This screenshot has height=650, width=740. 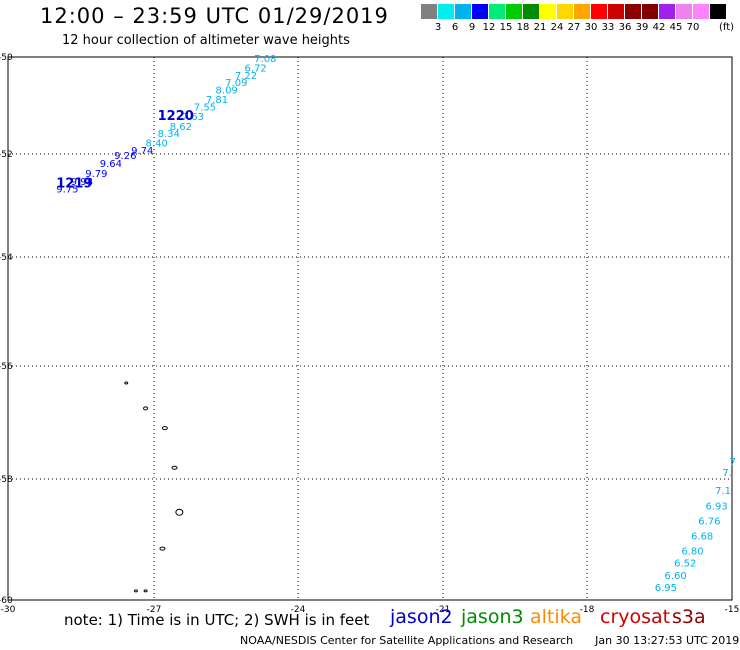 What do you see at coordinates (236, 83) in the screenshot?
I see `wave-height-value: 7.09` at bounding box center [236, 83].